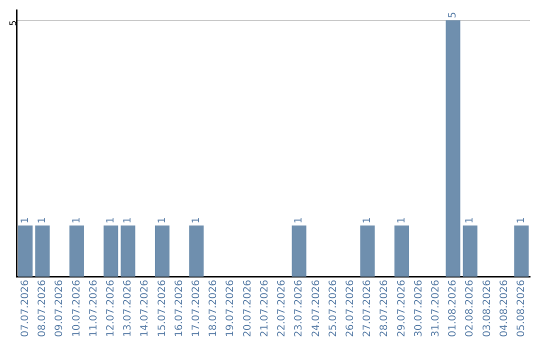 The image size is (540, 340). What do you see at coordinates (333, 309) in the screenshot?
I see `x-tick-label: 25.07.2026` at bounding box center [333, 309].